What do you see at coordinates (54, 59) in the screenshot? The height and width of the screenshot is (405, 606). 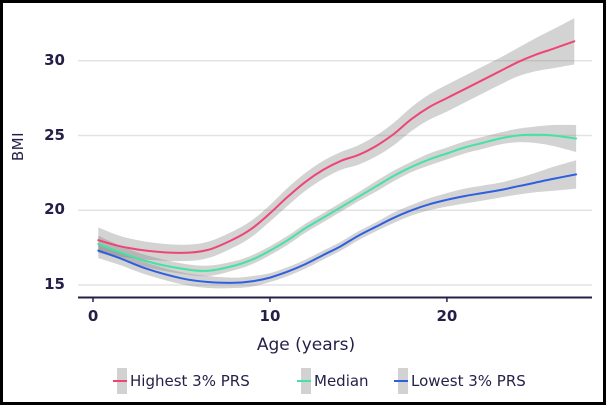 I see `y-tick-label-30: 30` at bounding box center [54, 59].